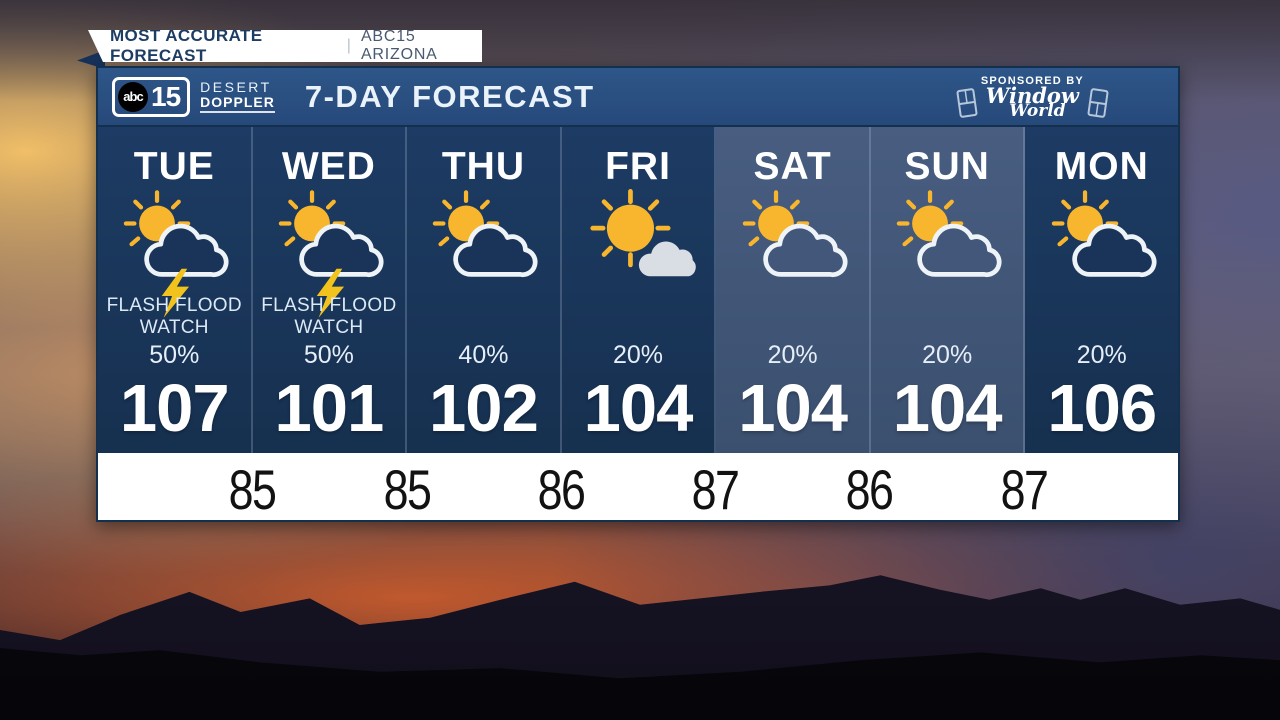  Describe the element at coordinates (399, 45) in the screenshot. I see `banner-station-name: ABC15 ARIZONA` at that location.